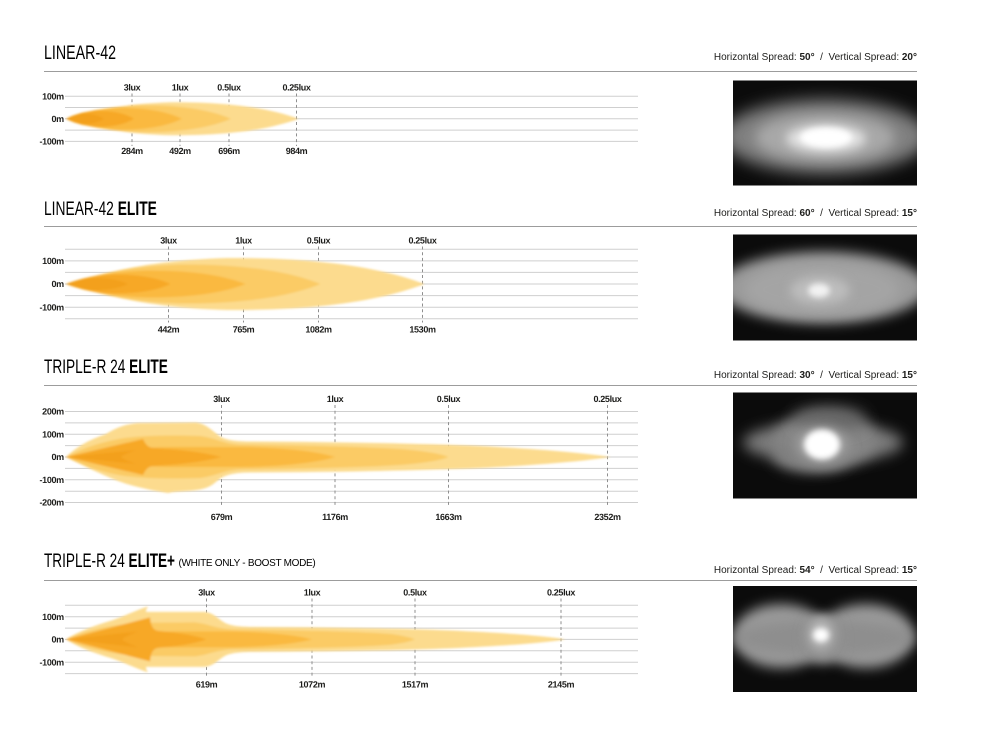 The image size is (1000, 750). What do you see at coordinates (561, 685) in the screenshot?
I see `svg-text: 2145m` at bounding box center [561, 685].